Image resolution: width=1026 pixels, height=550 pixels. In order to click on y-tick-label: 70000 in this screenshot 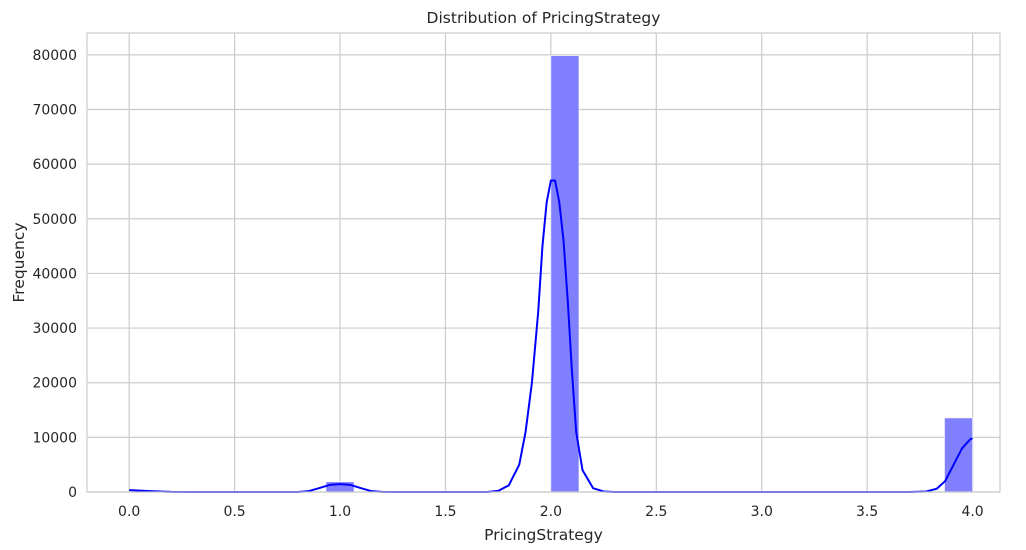, I will do `click(54, 111)`.